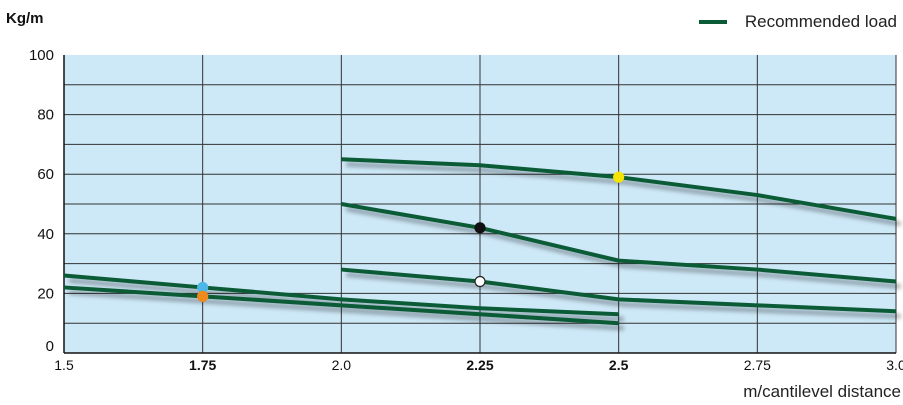 The image size is (903, 405). Describe the element at coordinates (45, 115) in the screenshot. I see `y-tick-label: 80` at that location.